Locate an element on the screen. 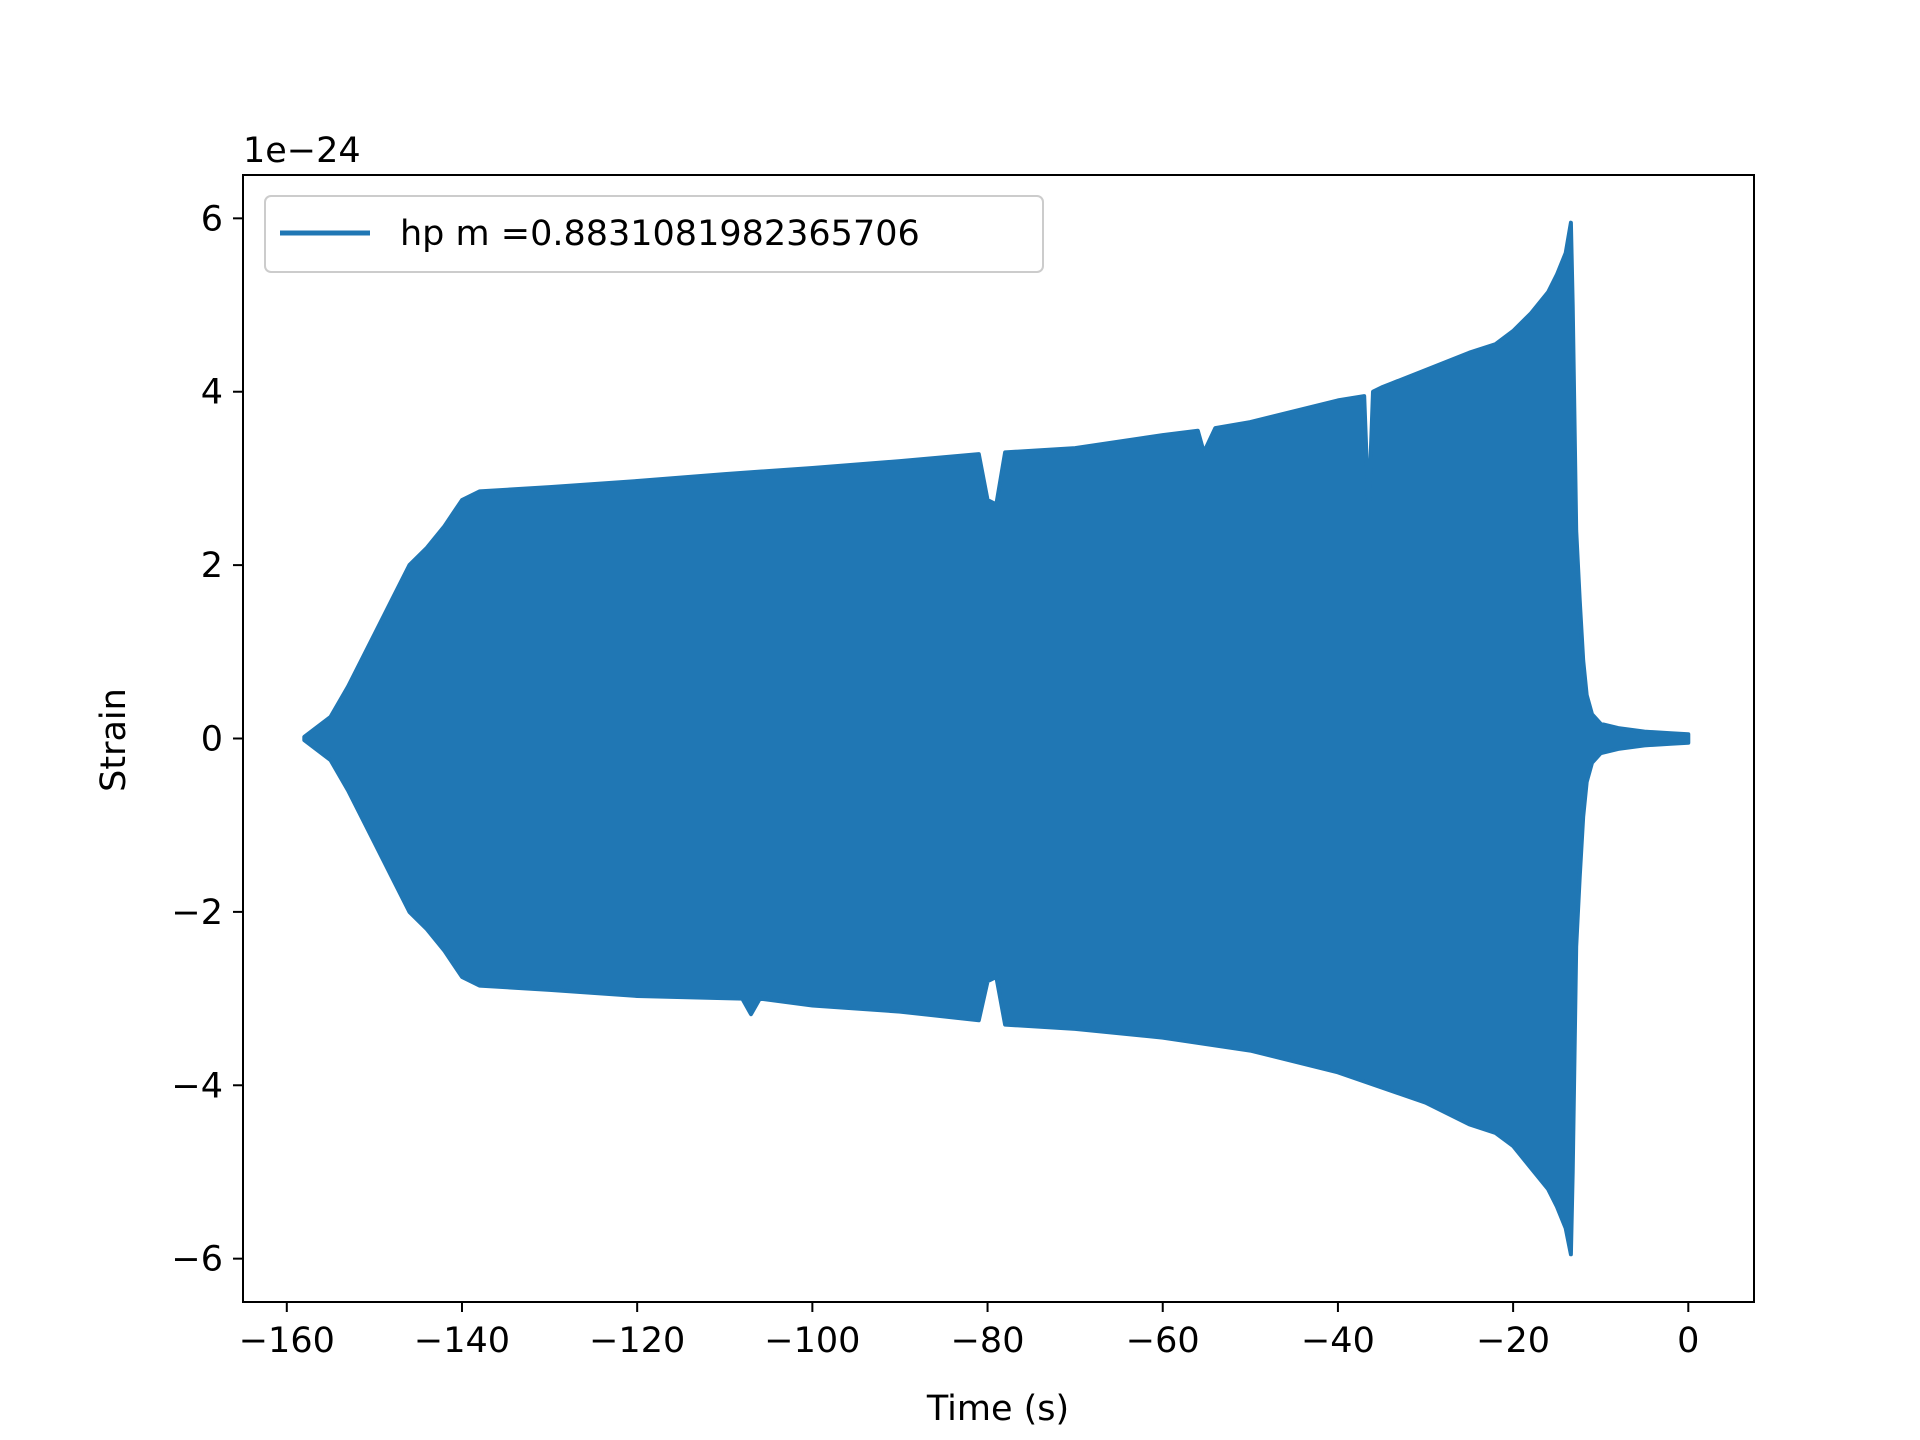 This screenshot has width=1920, height=1440. x-tick-label: −20 is located at coordinates (1513, 1341).